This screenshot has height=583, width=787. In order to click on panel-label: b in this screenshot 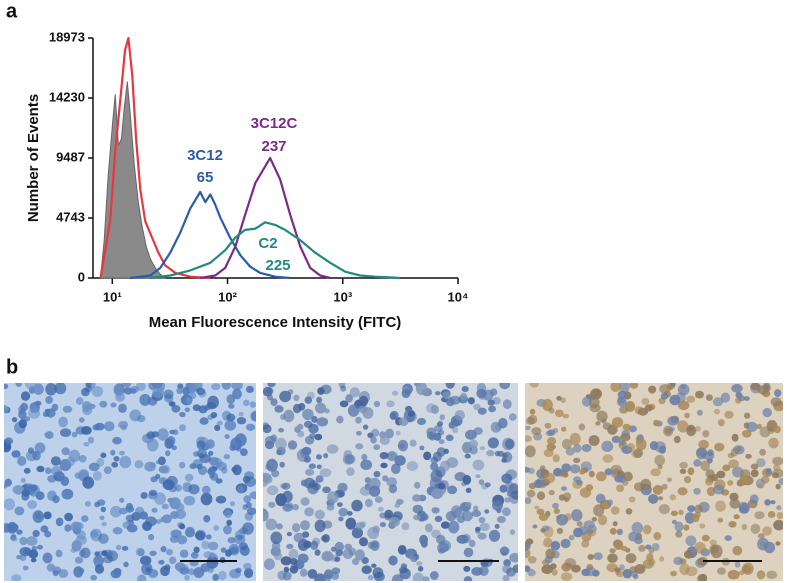, I will do `click(12, 367)`.